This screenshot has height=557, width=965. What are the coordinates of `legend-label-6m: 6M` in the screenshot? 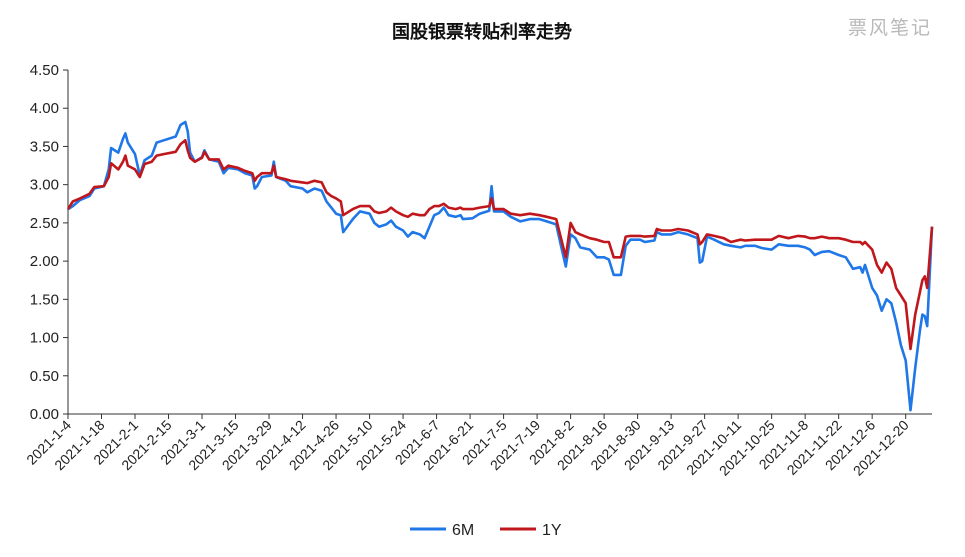 It's located at (463, 530).